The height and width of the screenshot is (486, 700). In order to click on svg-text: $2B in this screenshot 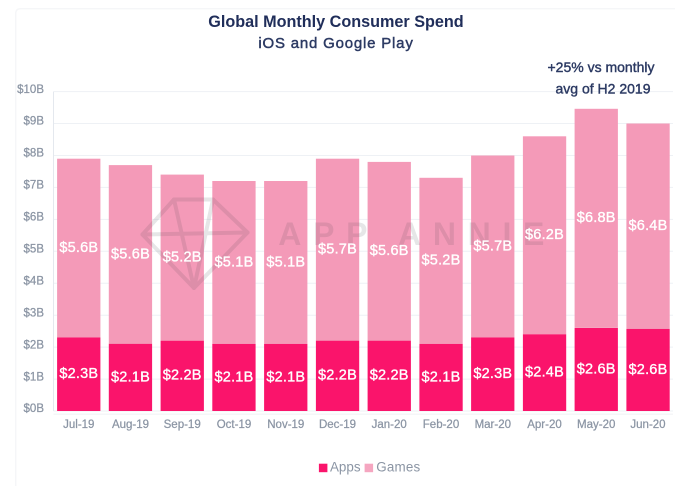, I will do `click(34, 345)`.